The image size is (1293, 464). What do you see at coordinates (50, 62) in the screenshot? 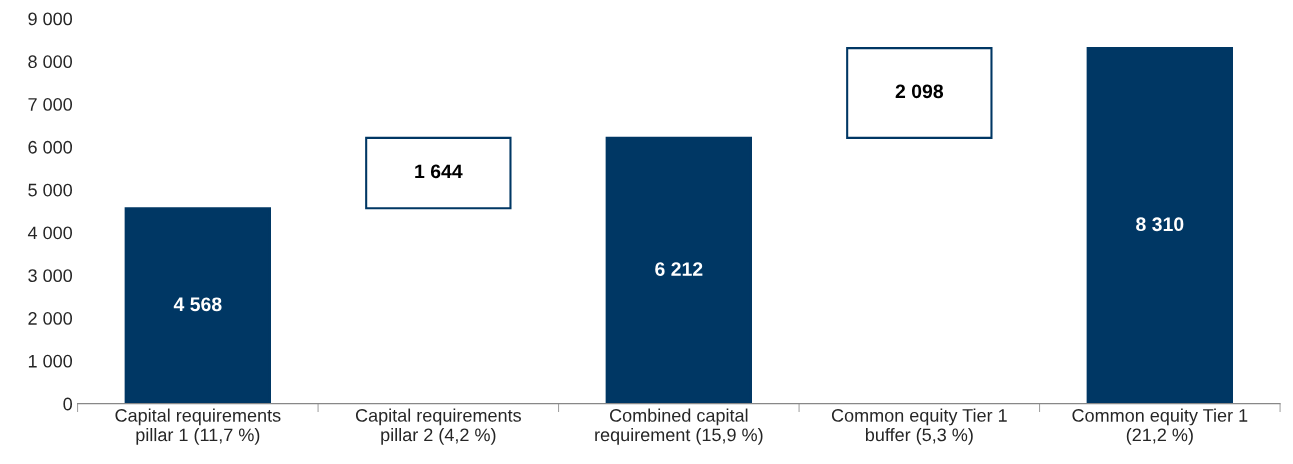
I see `y-tick-label: 8 000` at bounding box center [50, 62].